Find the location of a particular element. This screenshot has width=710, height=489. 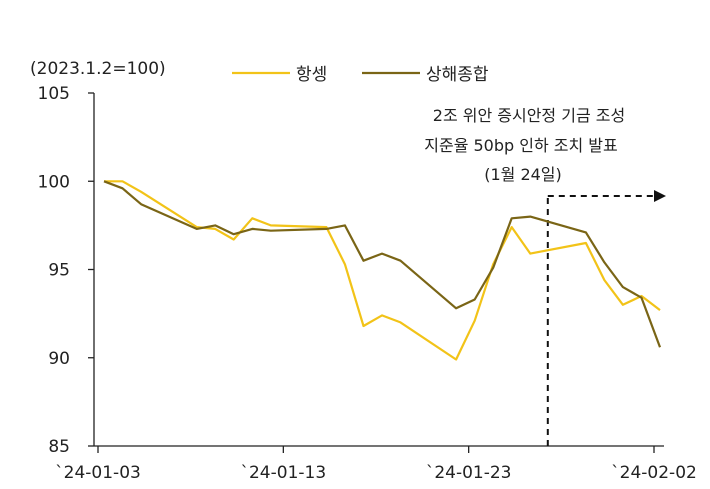

y-tick-label: 100 is located at coordinates (54, 182).